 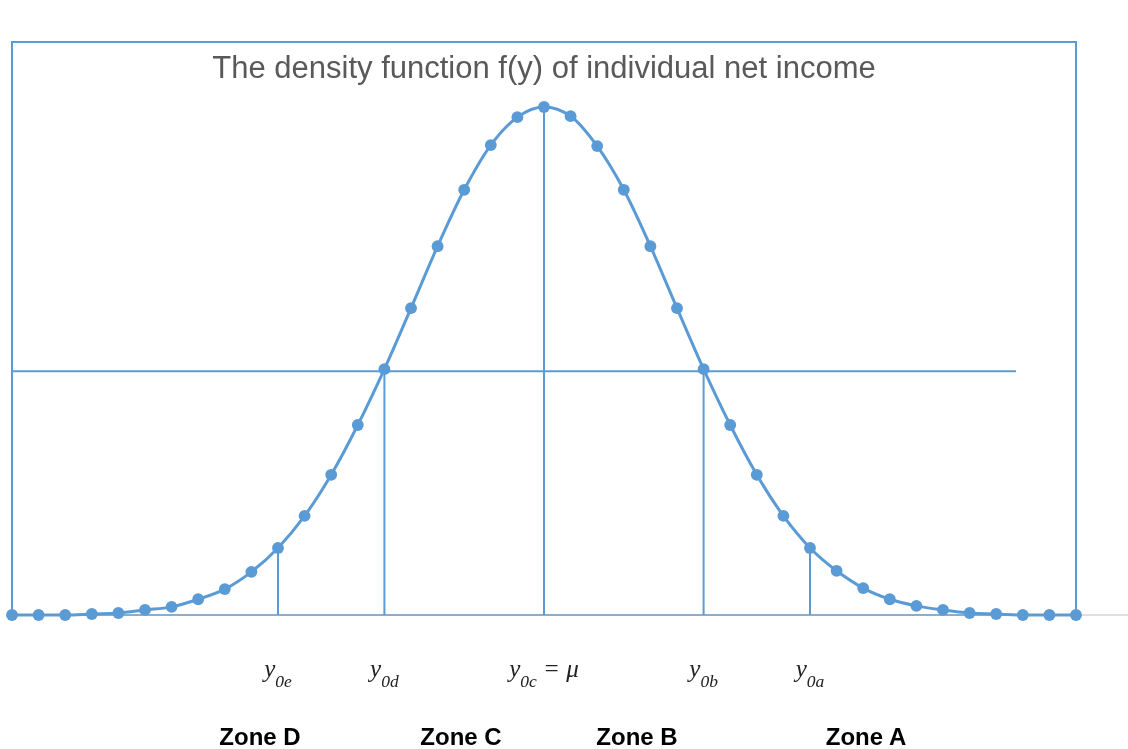 I want to click on x-tick-label: y$_{0c}$ = μ, so click(x=542, y=673).